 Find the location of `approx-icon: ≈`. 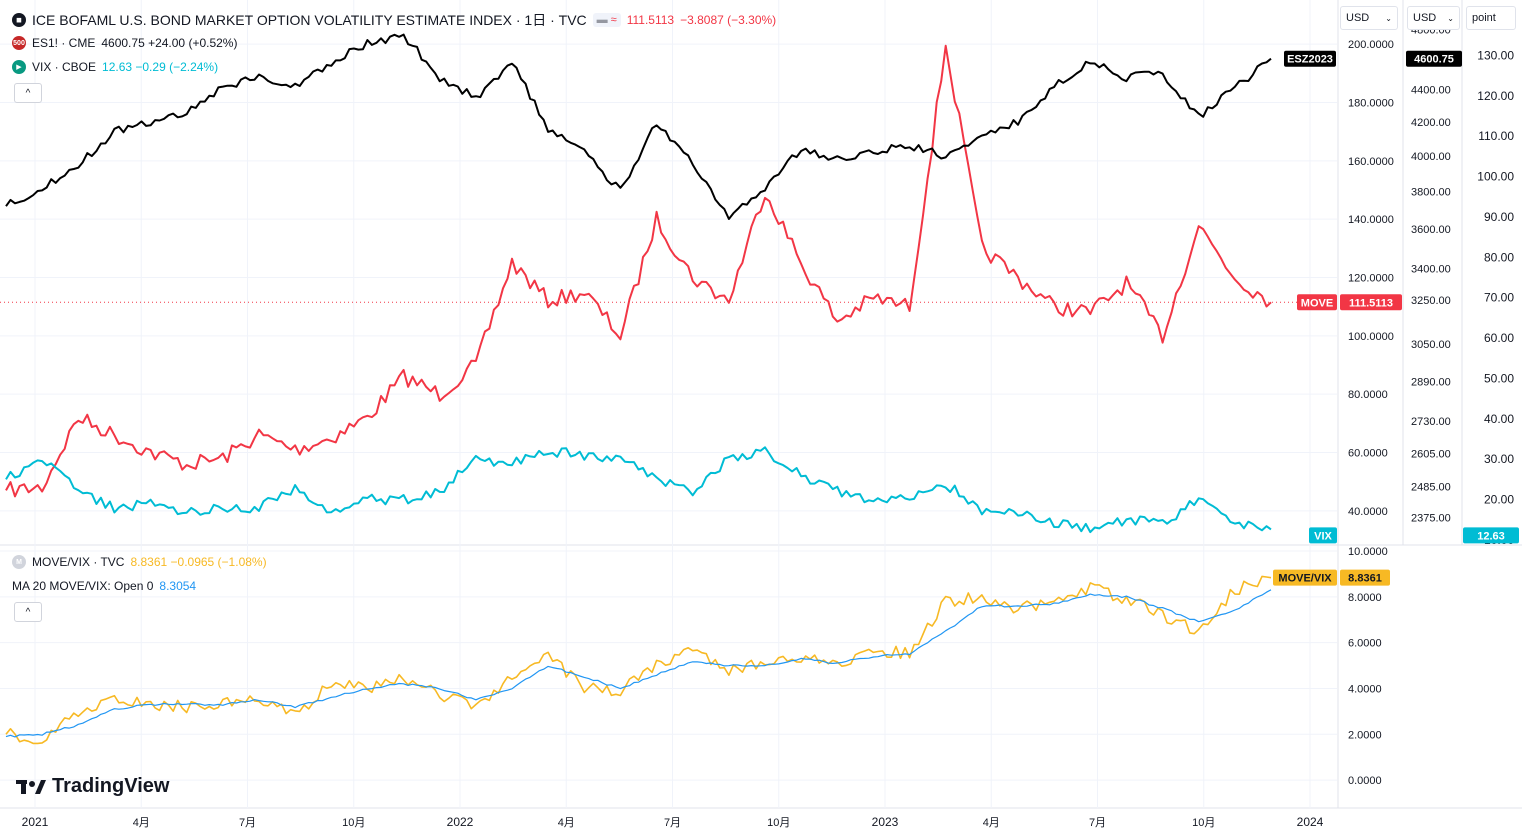

approx-icon: ≈ is located at coordinates (613, 20).